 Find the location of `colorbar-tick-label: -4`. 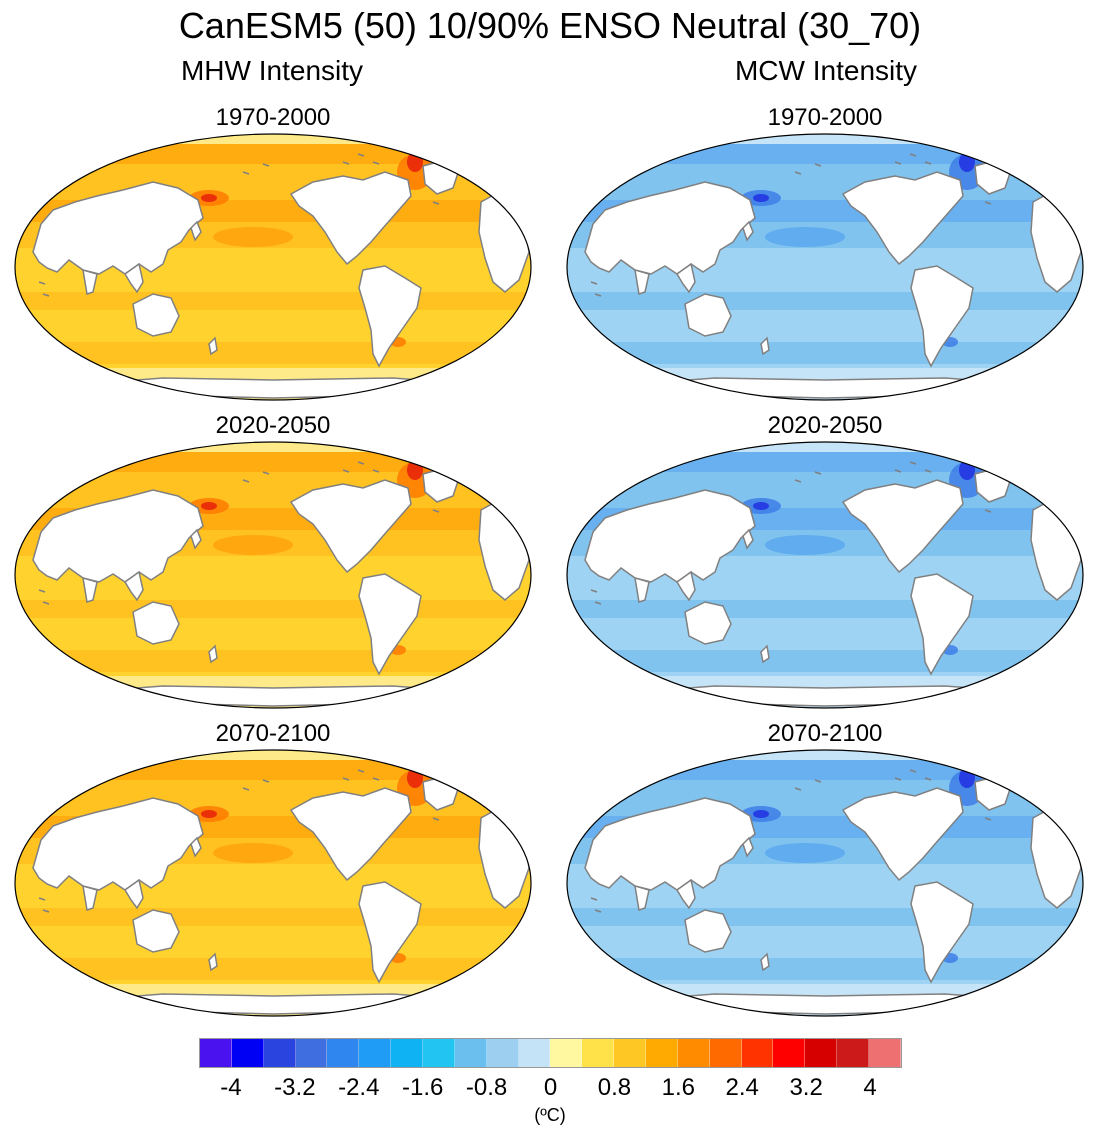

colorbar-tick-label: -4 is located at coordinates (231, 1087).